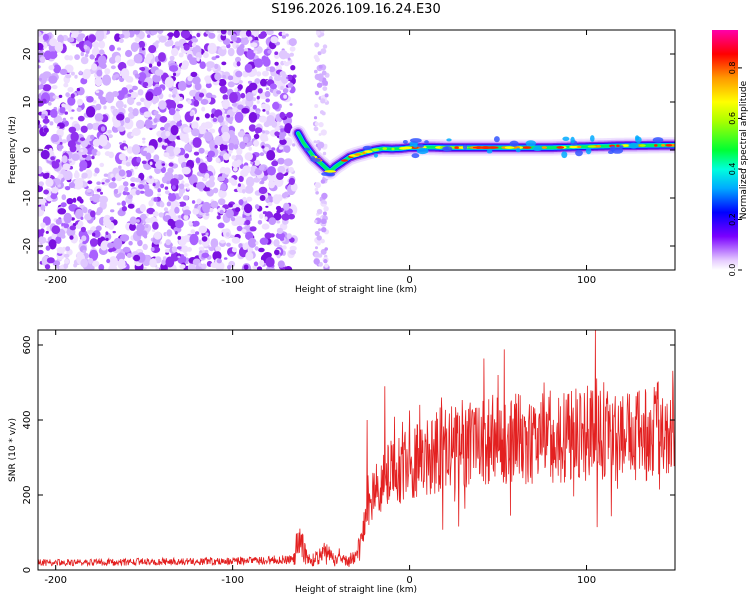 The height and width of the screenshot is (600, 750). I want to click on colorbar-tick-label: 0.2, so click(732, 219).